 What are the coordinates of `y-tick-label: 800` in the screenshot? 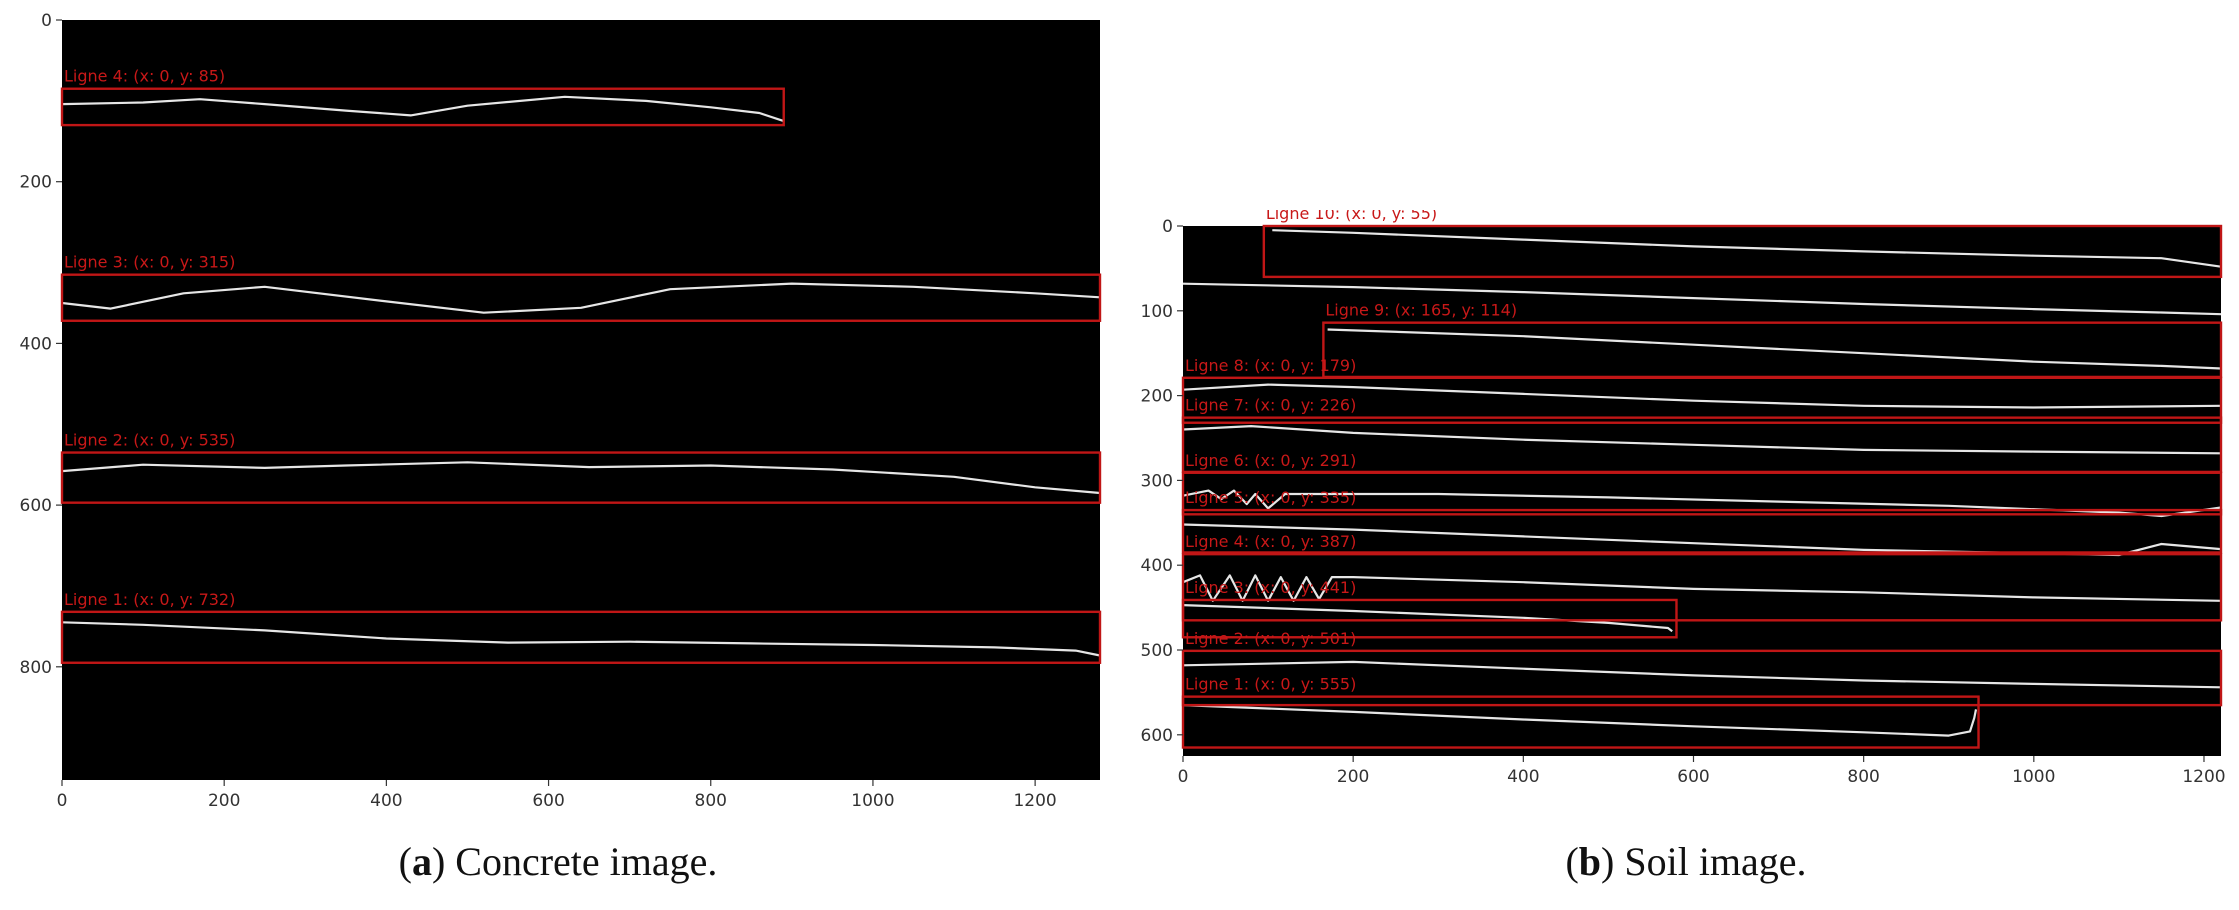 It's located at (36, 668).